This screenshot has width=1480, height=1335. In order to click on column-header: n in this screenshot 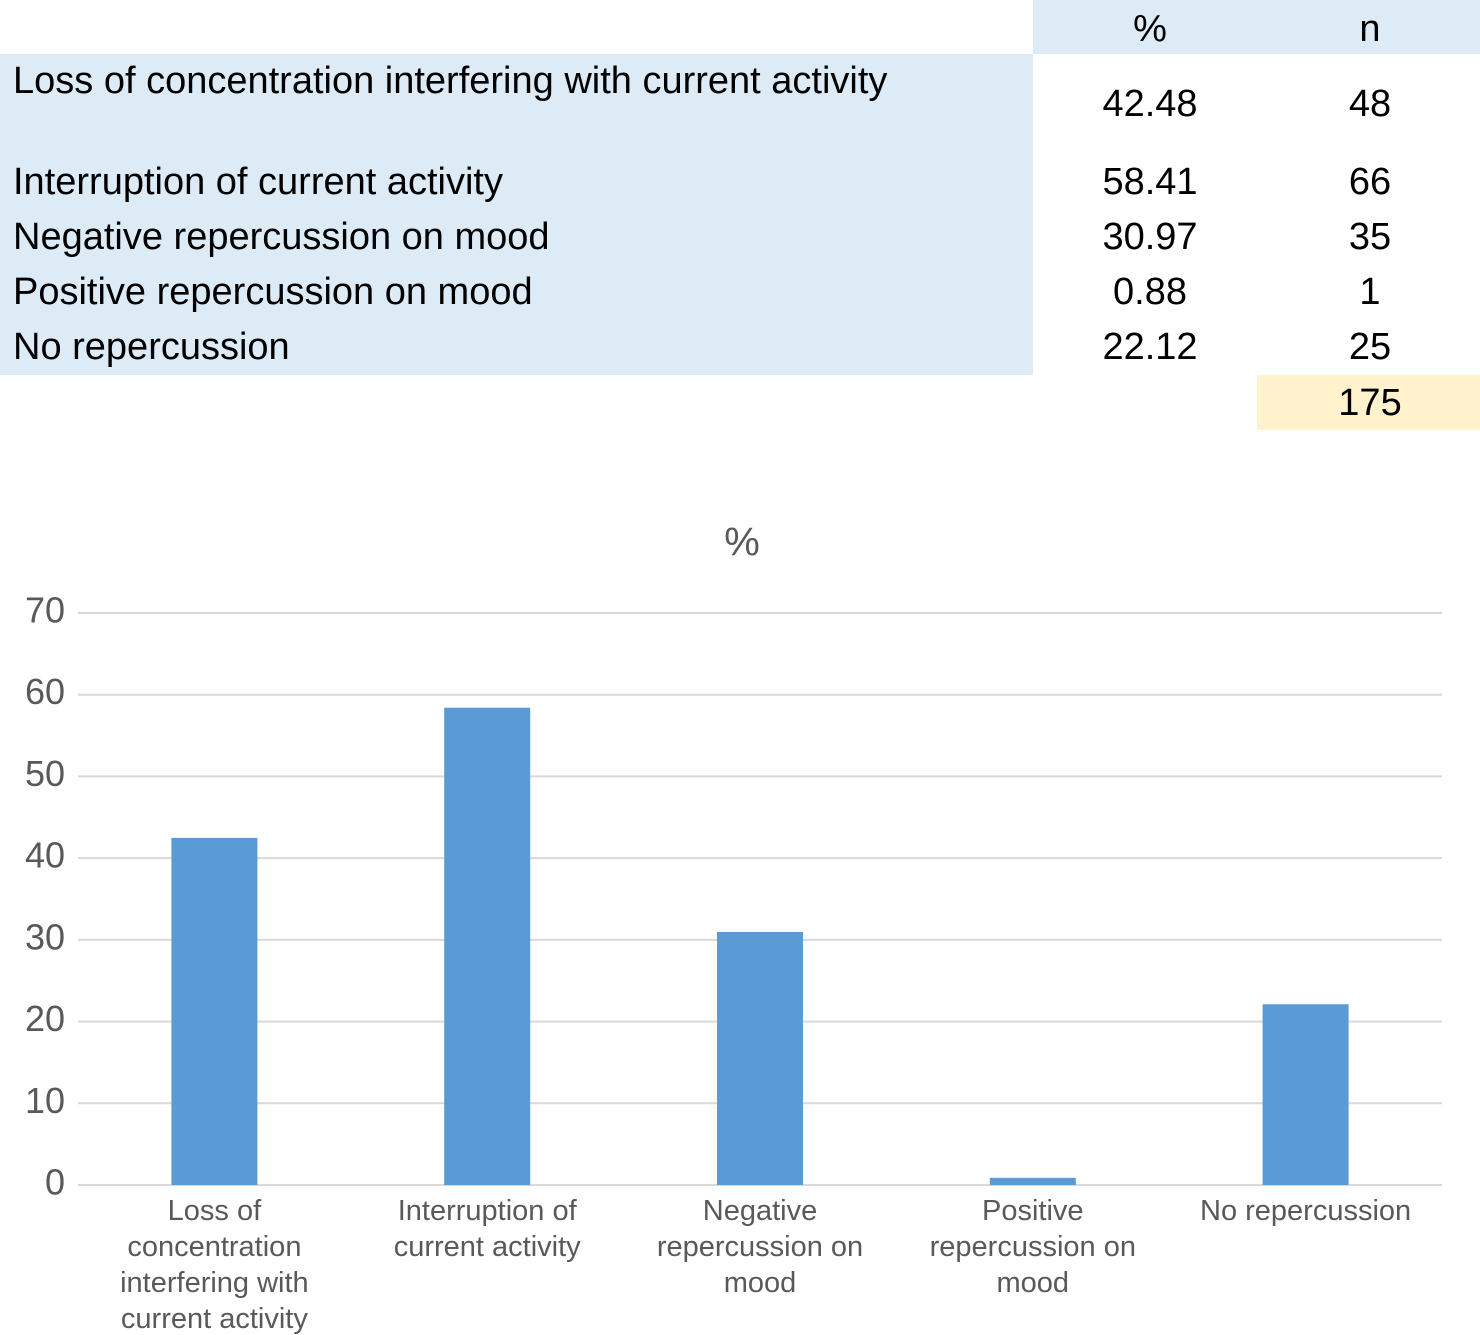, I will do `click(1370, 29)`.